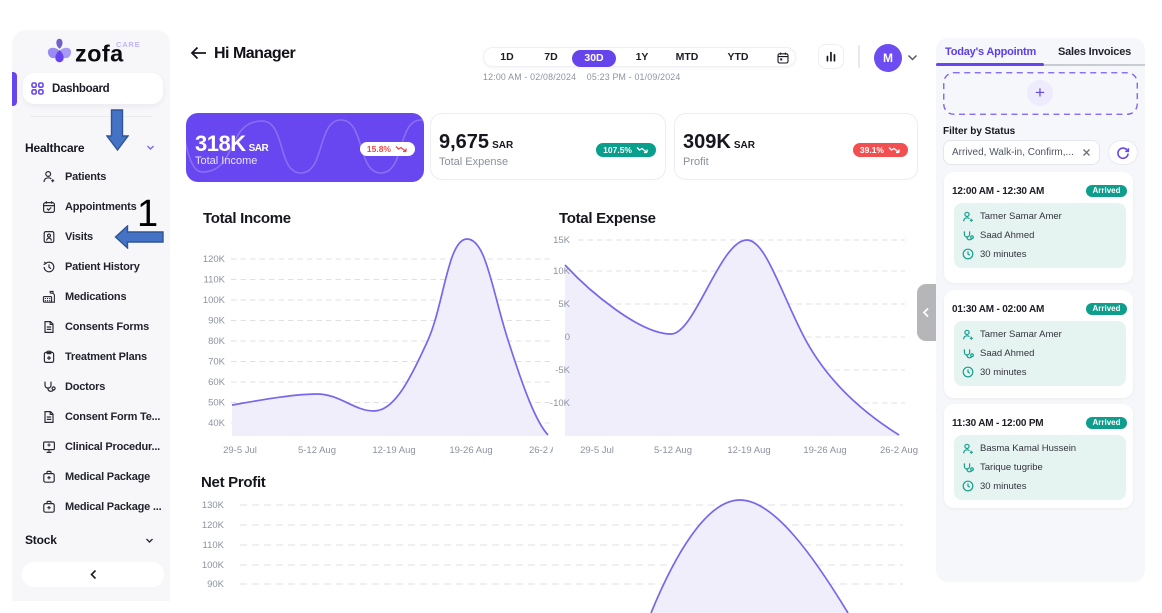  I want to click on svg-text: 10K, so click(562, 271).